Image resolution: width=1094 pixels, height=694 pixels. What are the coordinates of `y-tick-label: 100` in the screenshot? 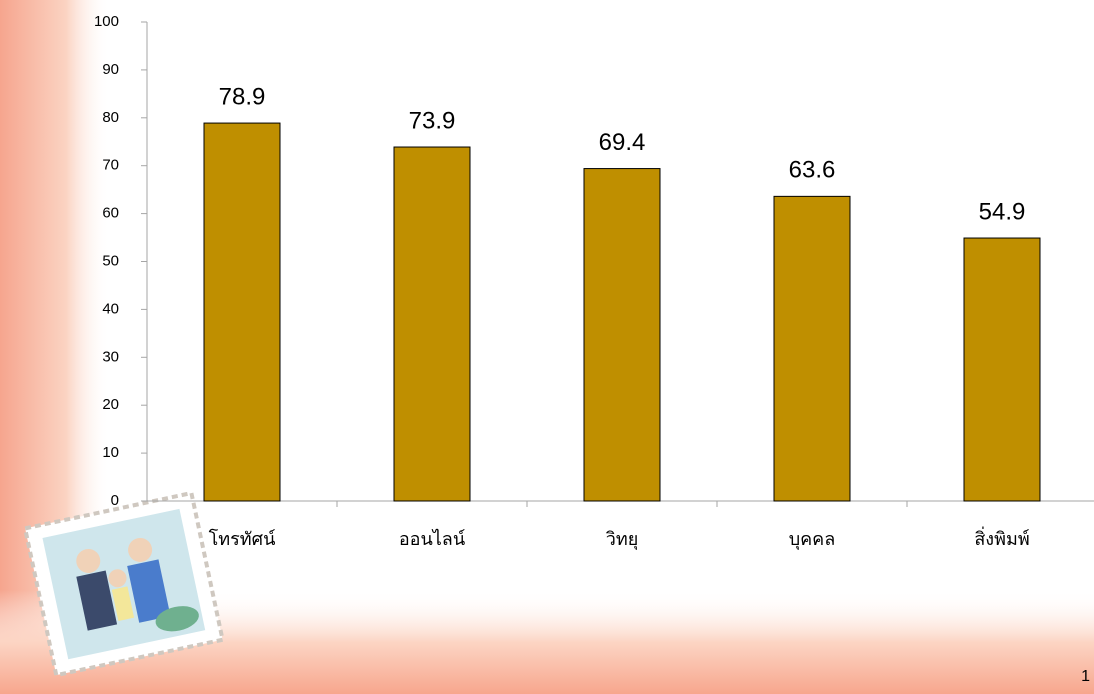 It's located at (106, 21).